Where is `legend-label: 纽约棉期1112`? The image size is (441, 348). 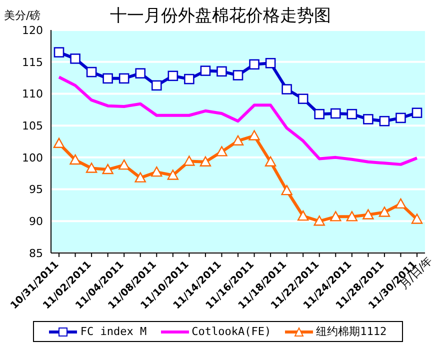 legend-label: 纽约棉期1112 is located at coordinates (351, 331).